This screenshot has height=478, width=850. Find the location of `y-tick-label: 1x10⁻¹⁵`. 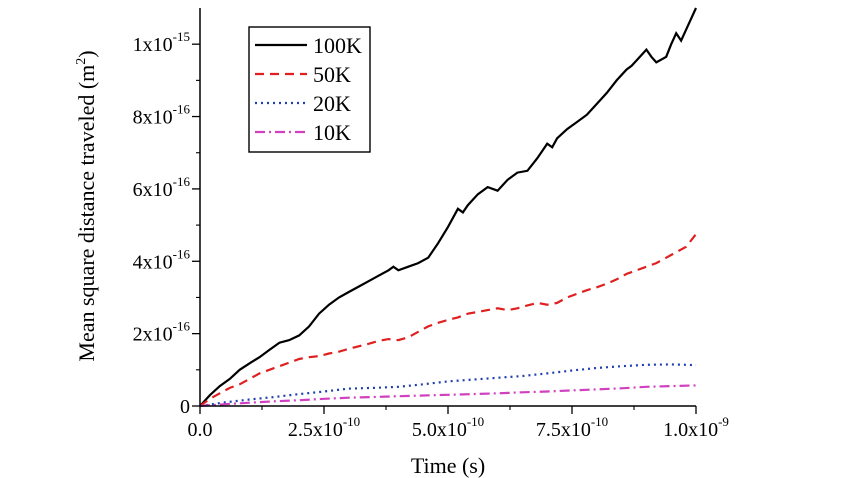

y-tick-label: 1x10⁻¹⁵ is located at coordinates (161, 42).